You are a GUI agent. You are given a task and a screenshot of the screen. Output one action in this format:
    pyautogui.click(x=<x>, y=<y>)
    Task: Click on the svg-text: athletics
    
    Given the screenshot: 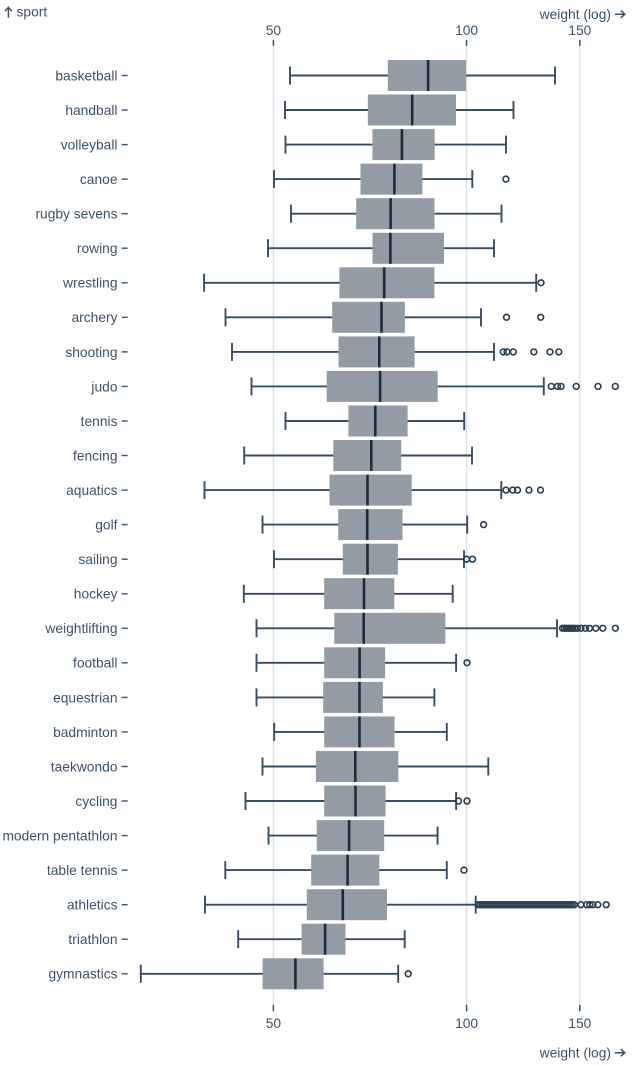 What is the action you would take?
    pyautogui.click(x=92, y=905)
    